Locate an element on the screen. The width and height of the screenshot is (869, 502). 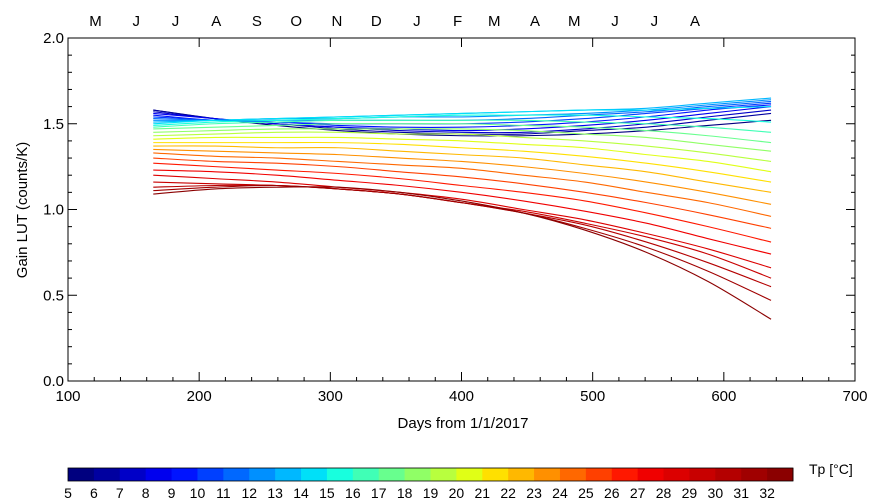
colorbar-label: 6 is located at coordinates (94, 493).